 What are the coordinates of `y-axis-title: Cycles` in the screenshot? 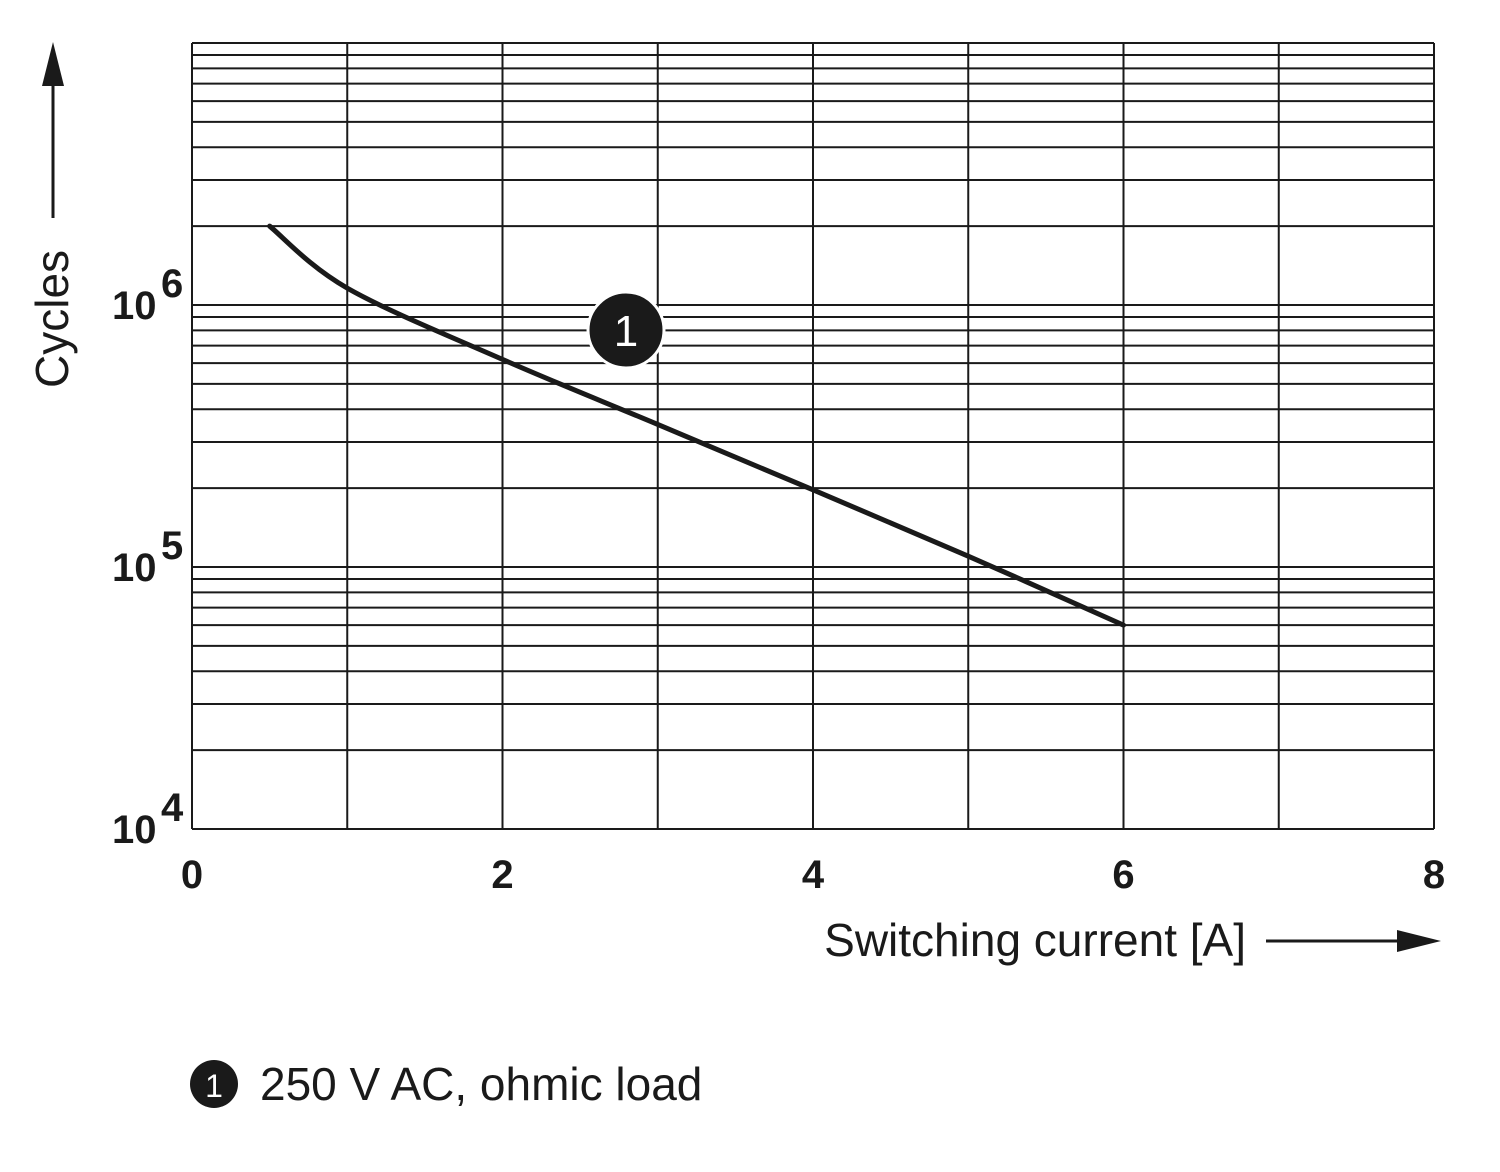 It's located at (52, 215).